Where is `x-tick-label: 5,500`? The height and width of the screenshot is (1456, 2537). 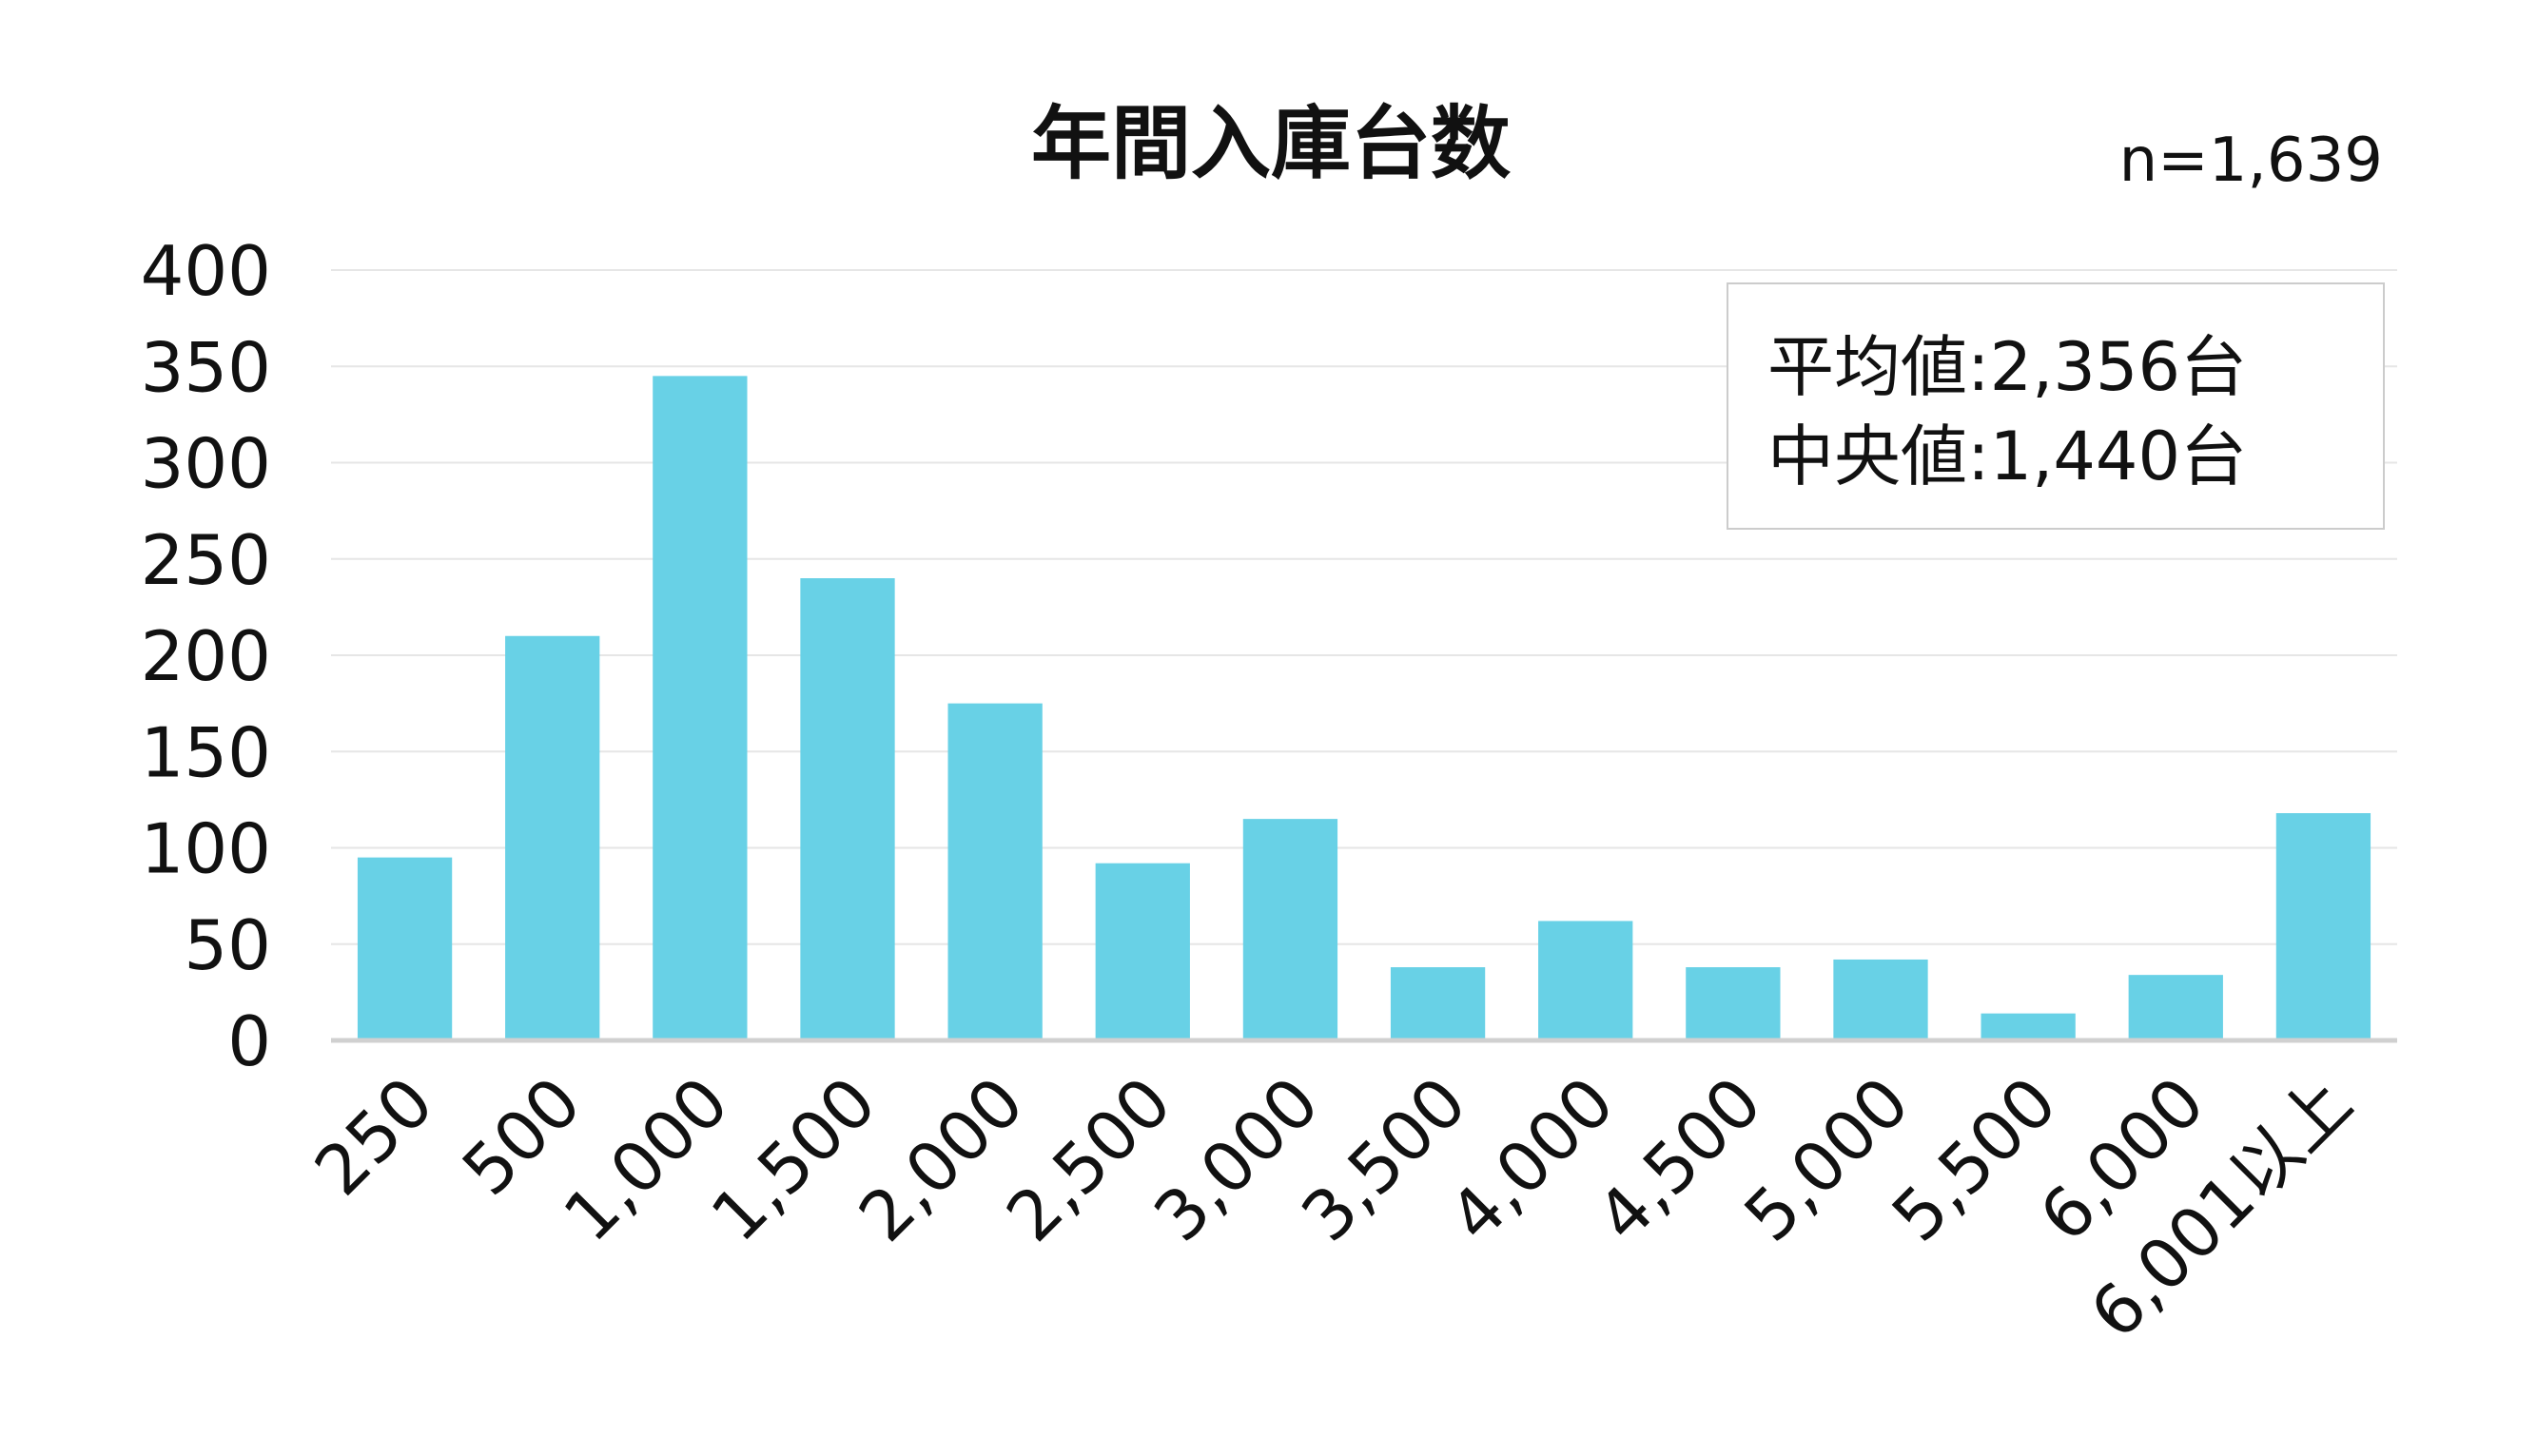 x-tick-label: 5,500 is located at coordinates (1974, 1158).